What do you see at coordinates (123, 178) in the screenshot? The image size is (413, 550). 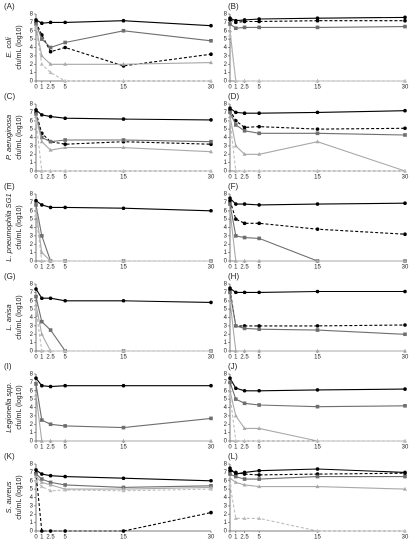 I see `x-tick-label: 15` at bounding box center [123, 178].